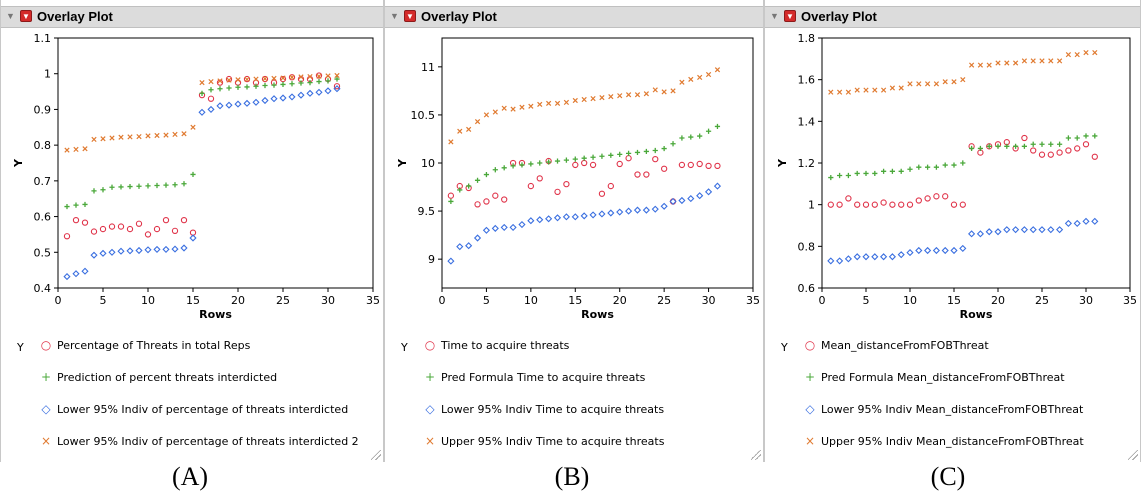  What do you see at coordinates (427, 211) in the screenshot?
I see `y-tick-label: 9.5` at bounding box center [427, 211].